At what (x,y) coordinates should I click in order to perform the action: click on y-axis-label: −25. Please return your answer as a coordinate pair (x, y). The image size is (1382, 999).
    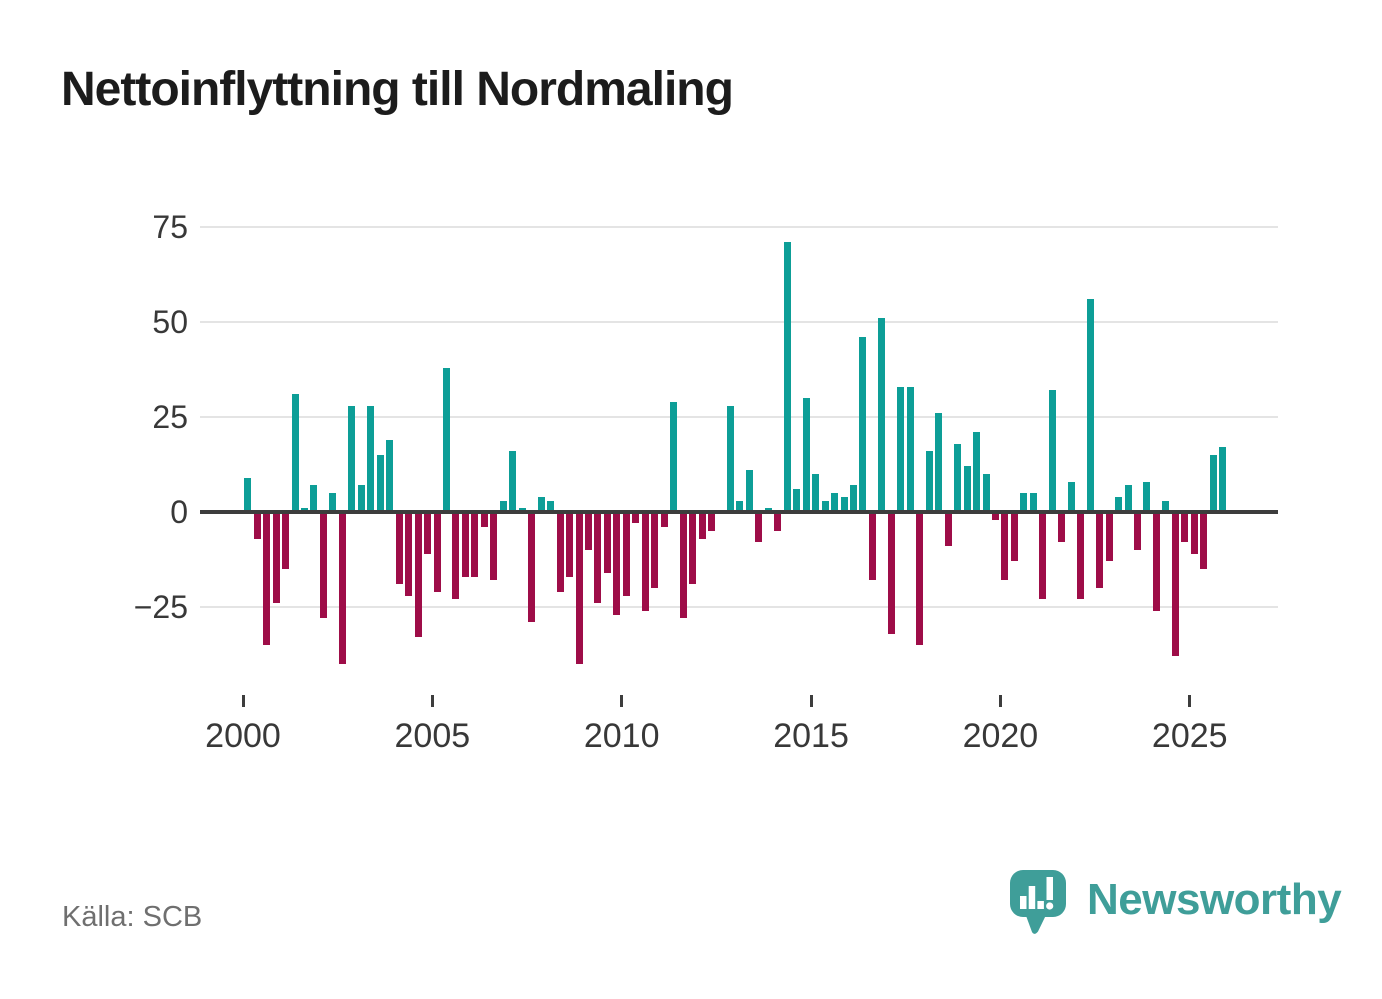
    Looking at the image, I should click on (160, 607).